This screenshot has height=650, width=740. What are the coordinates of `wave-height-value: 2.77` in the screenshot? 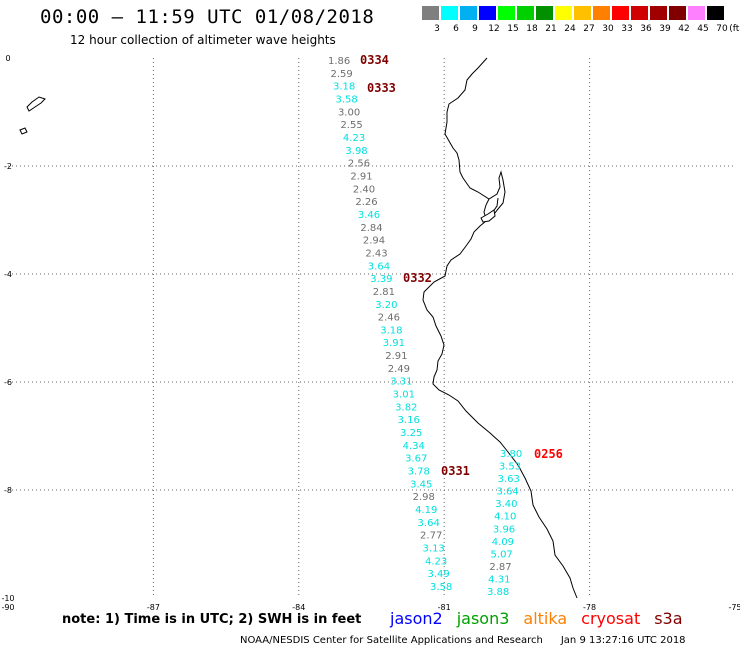 It's located at (431, 536).